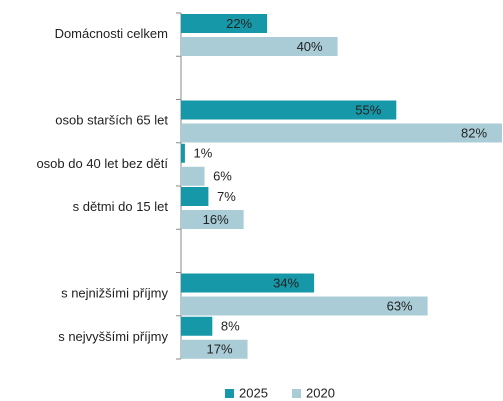  What do you see at coordinates (203, 153) in the screenshot?
I see `value-label: 1%` at bounding box center [203, 153].